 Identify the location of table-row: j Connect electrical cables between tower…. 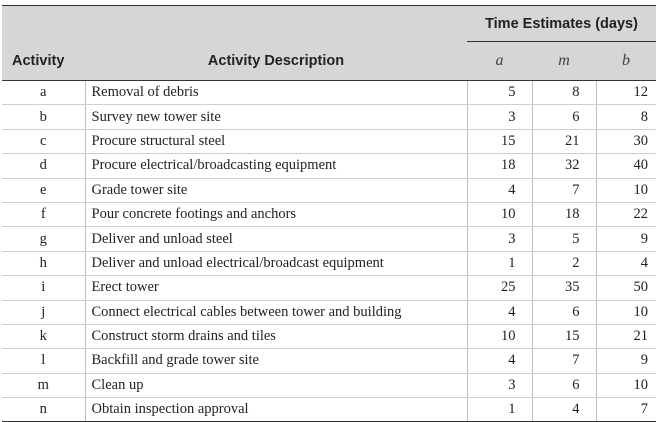
(329, 312).